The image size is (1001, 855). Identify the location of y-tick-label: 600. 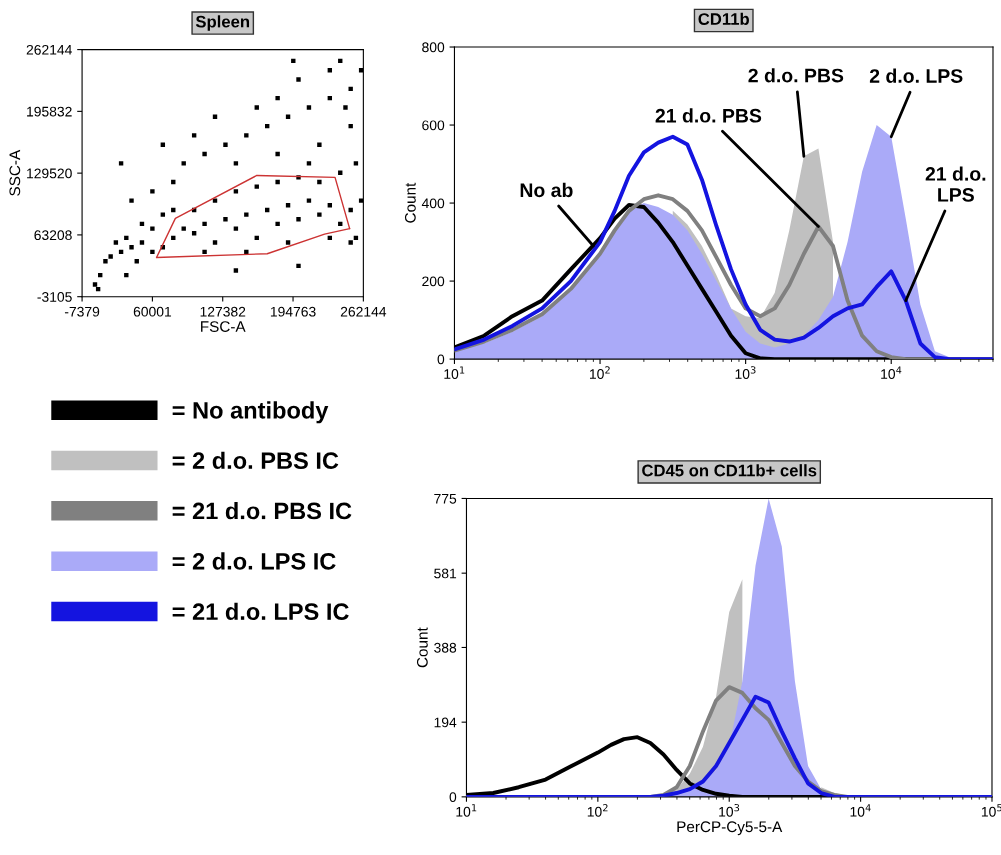
(433, 125).